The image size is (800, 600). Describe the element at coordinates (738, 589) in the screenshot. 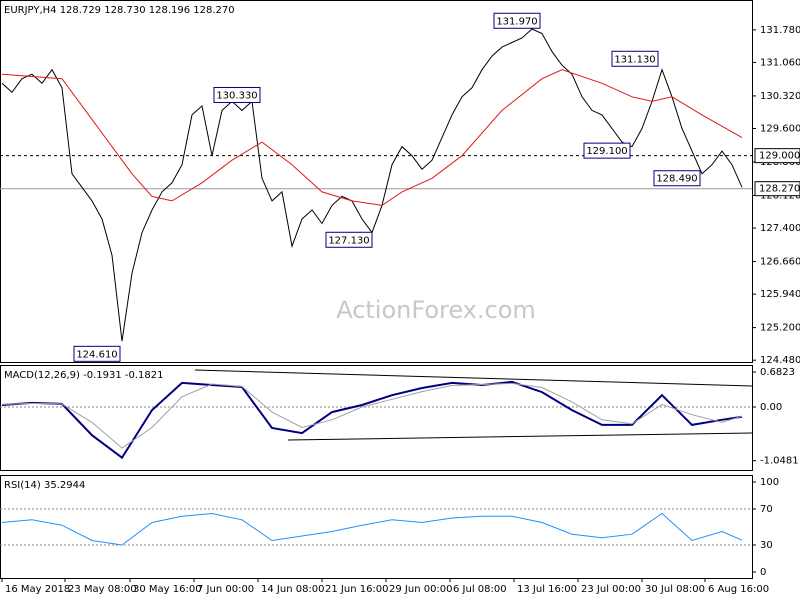

I see `x-tick-label: 6 Aug 16:00` at that location.